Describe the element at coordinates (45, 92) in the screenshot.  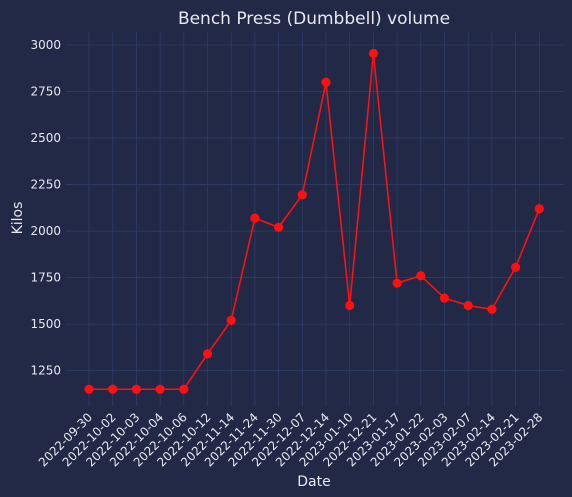
I see `y-tick-label: 2750` at that location.